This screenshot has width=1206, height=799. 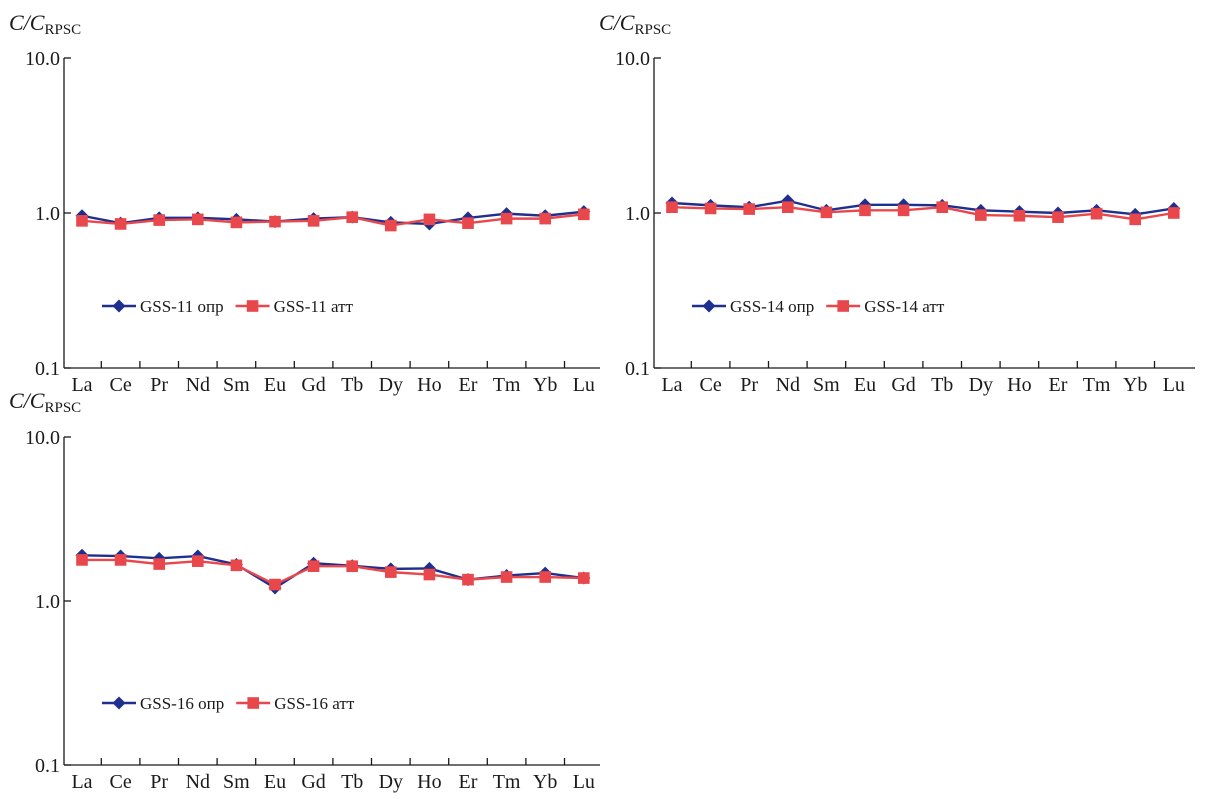 I want to click on legend-item: GSS-16 атт, so click(x=295, y=703).